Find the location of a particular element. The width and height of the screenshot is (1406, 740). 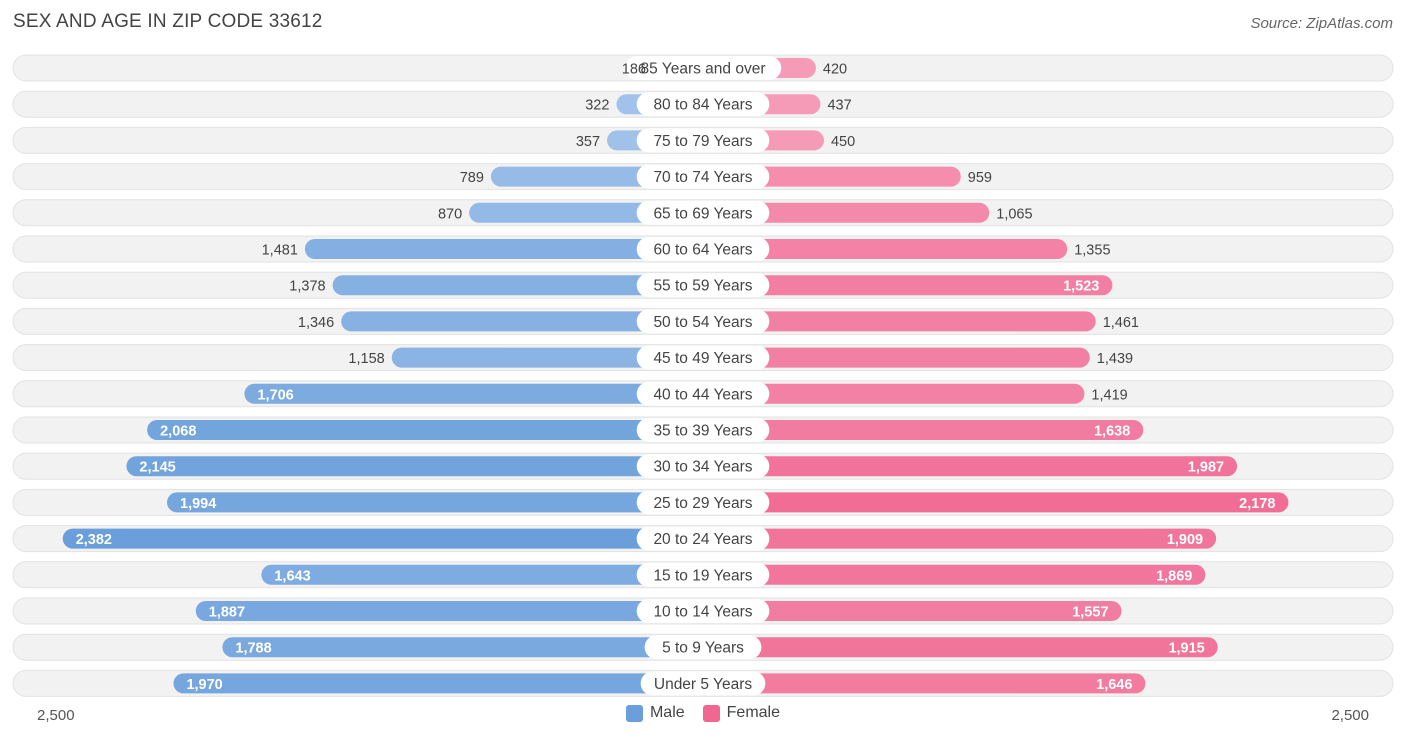

category-label: 75 to 79 Years is located at coordinates (702, 141).